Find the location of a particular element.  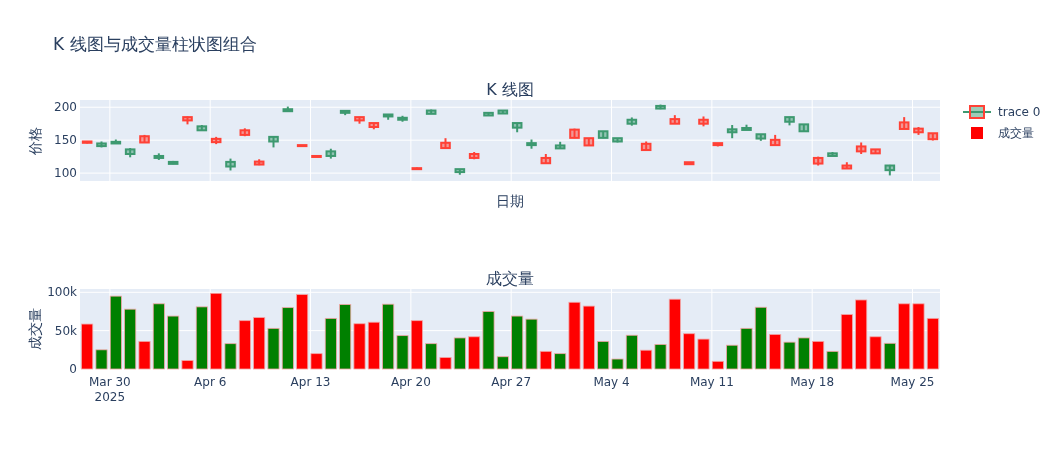

x-tick-label: Apr 13 is located at coordinates (310, 382).